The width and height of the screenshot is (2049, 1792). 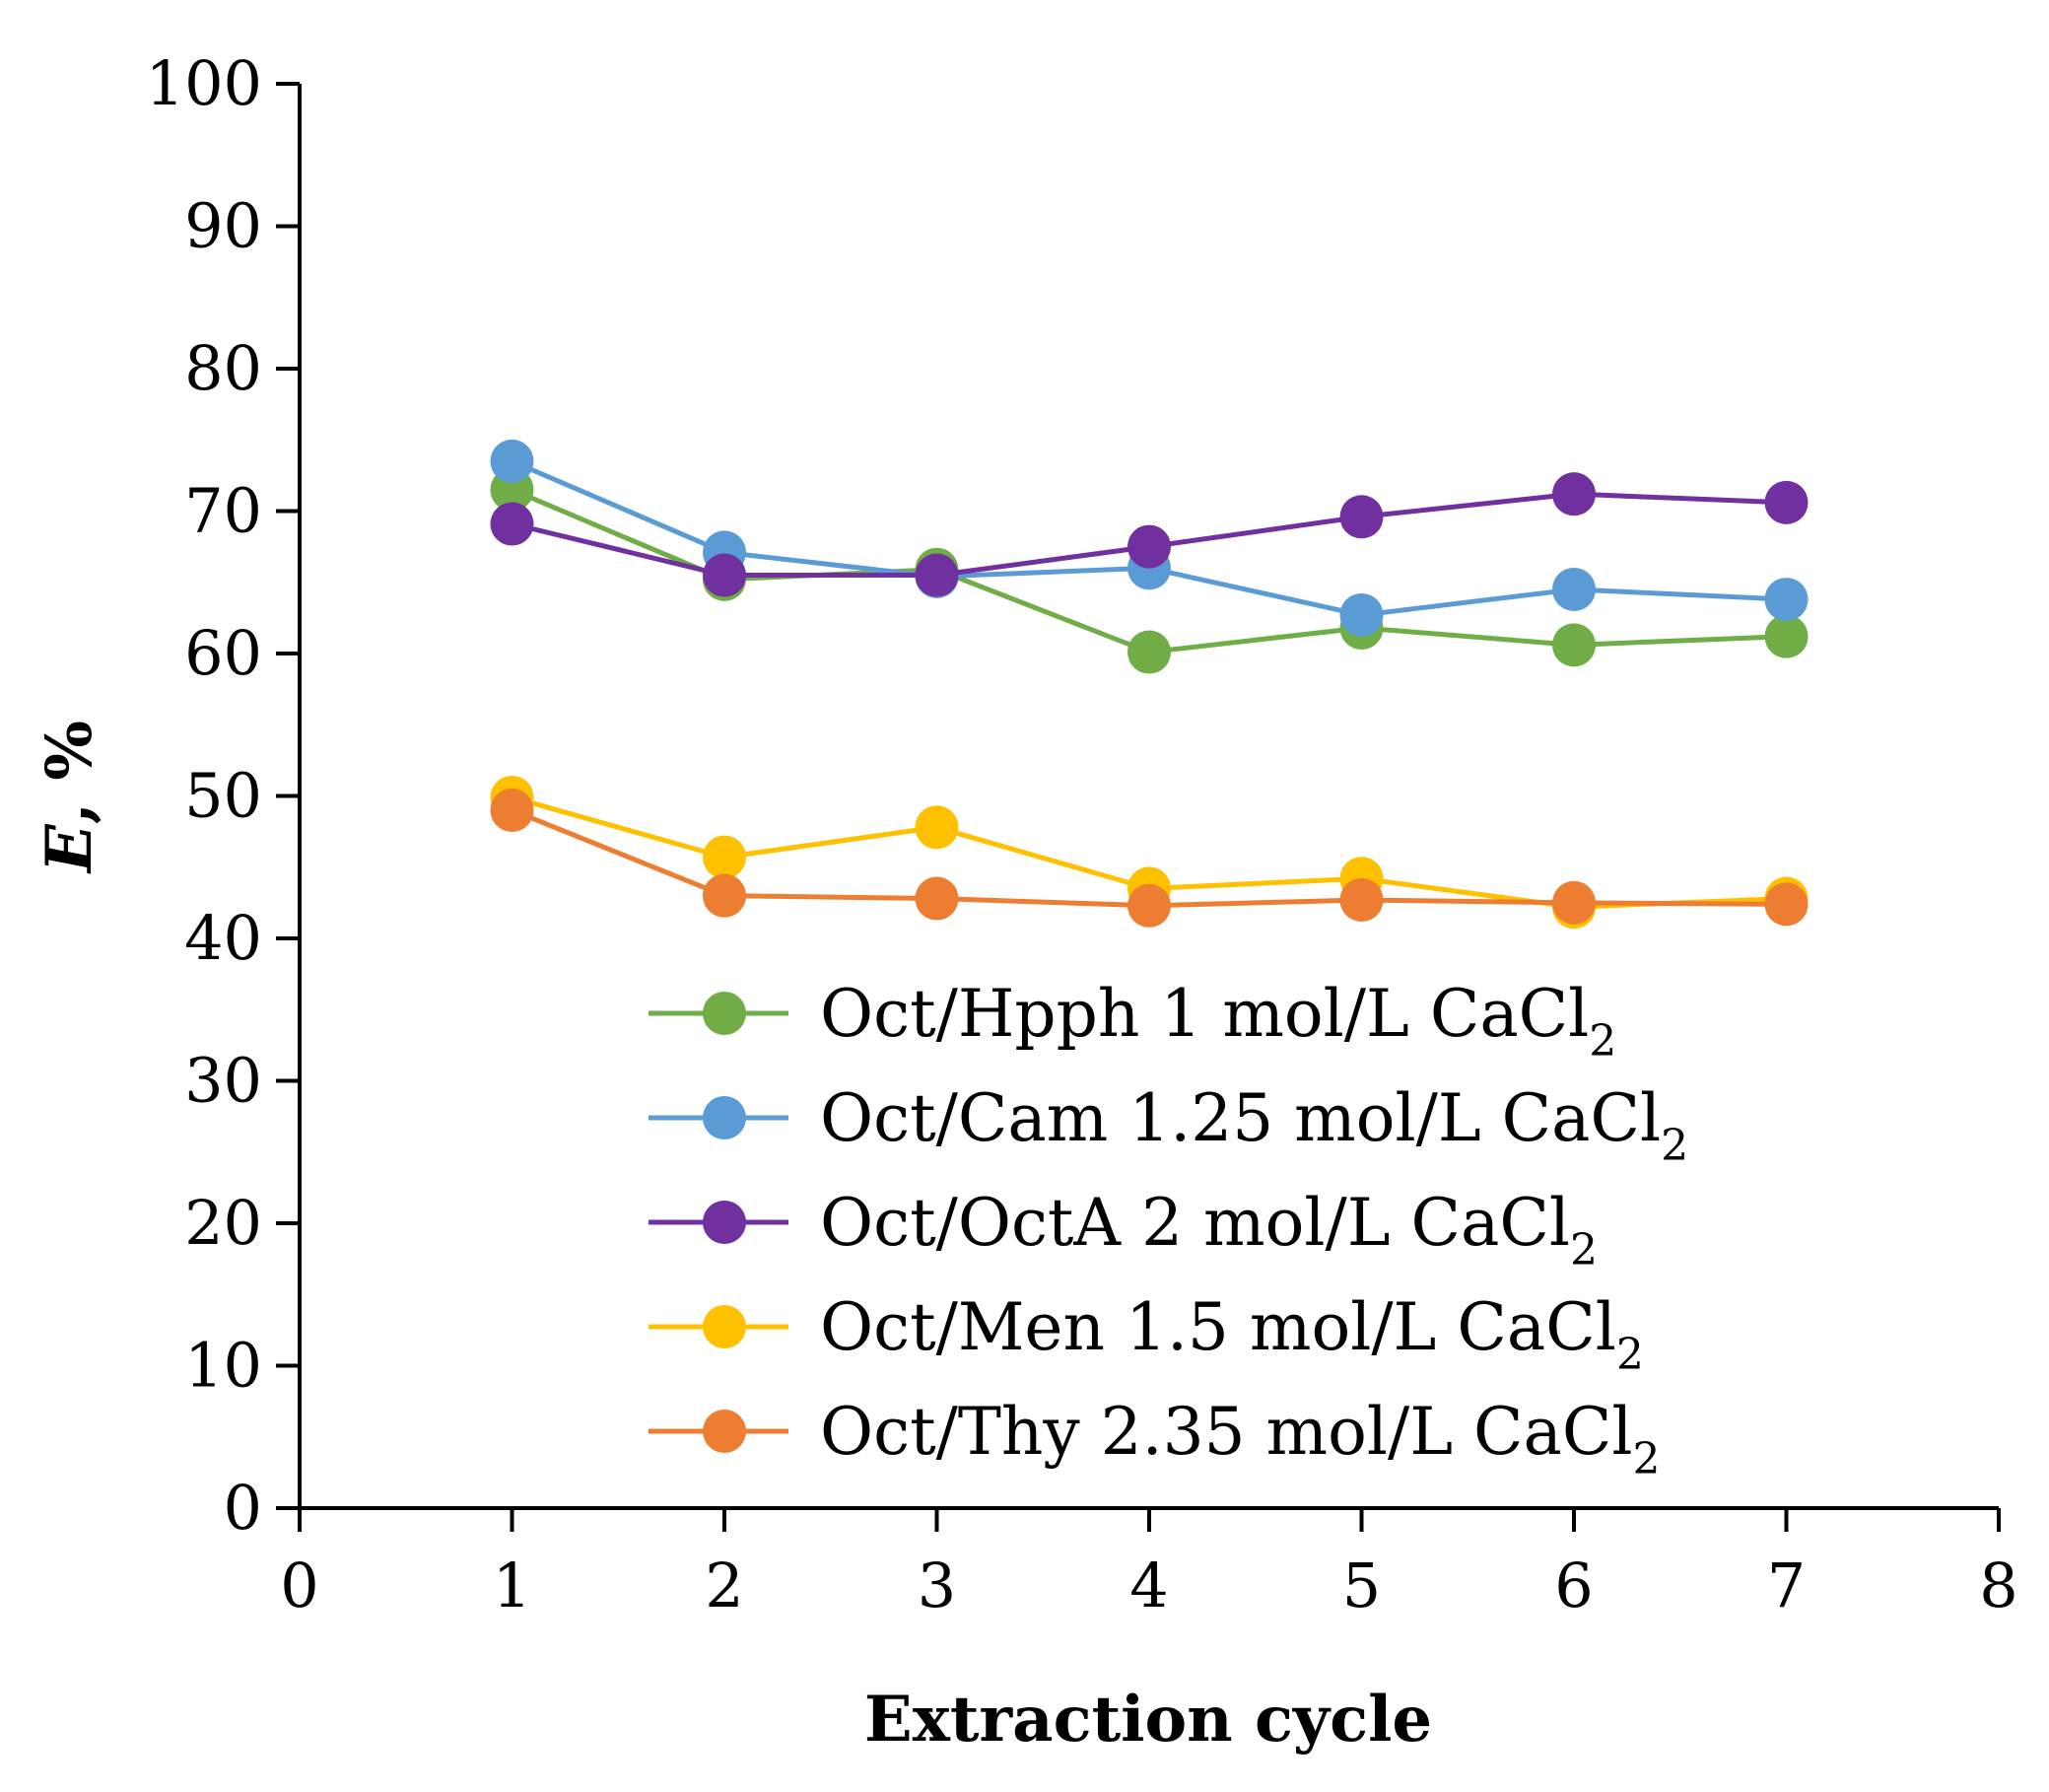 I want to click on y-tick-label: 30, so click(x=223, y=1081).